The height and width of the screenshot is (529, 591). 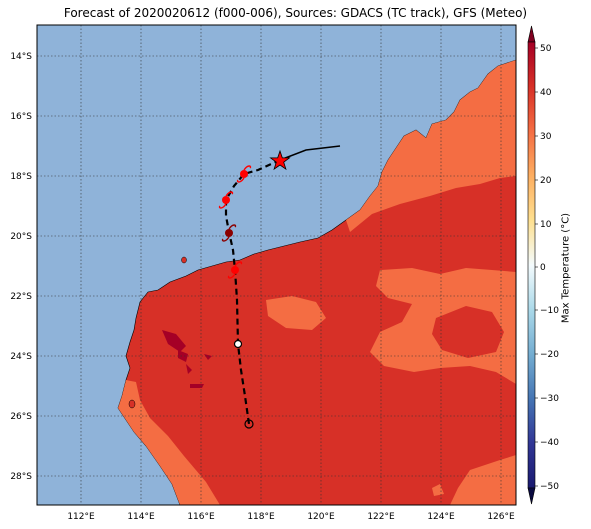 What do you see at coordinates (81, 517) in the screenshot?
I see `lon-tick-label: 112°E` at bounding box center [81, 517].